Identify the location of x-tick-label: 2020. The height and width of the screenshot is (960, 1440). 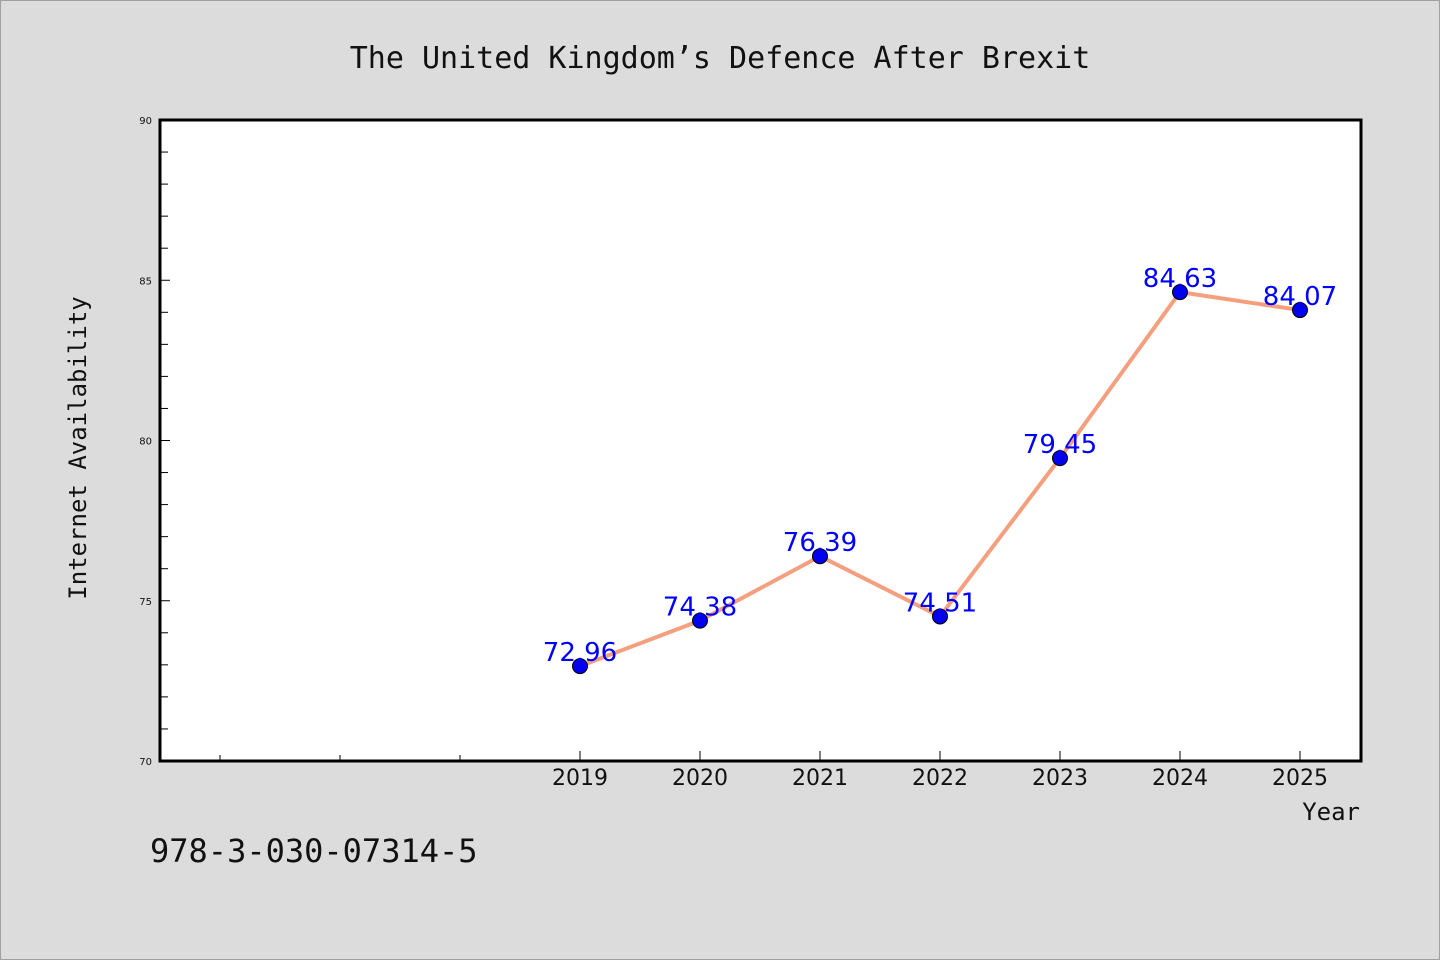
(700, 778).